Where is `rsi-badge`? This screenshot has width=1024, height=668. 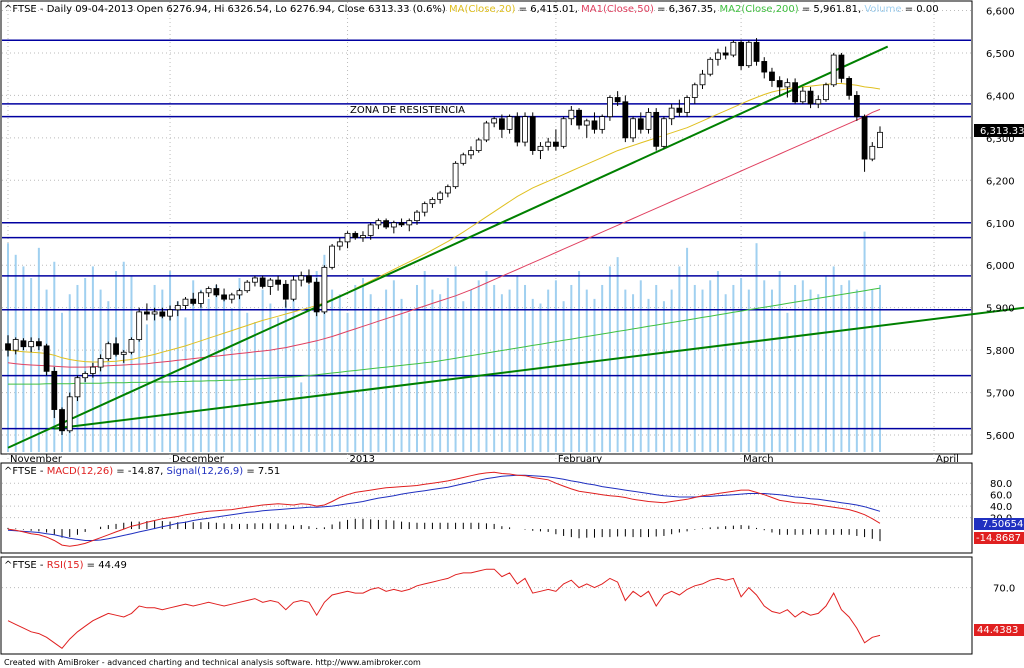
rsi-badge is located at coordinates (999, 630).